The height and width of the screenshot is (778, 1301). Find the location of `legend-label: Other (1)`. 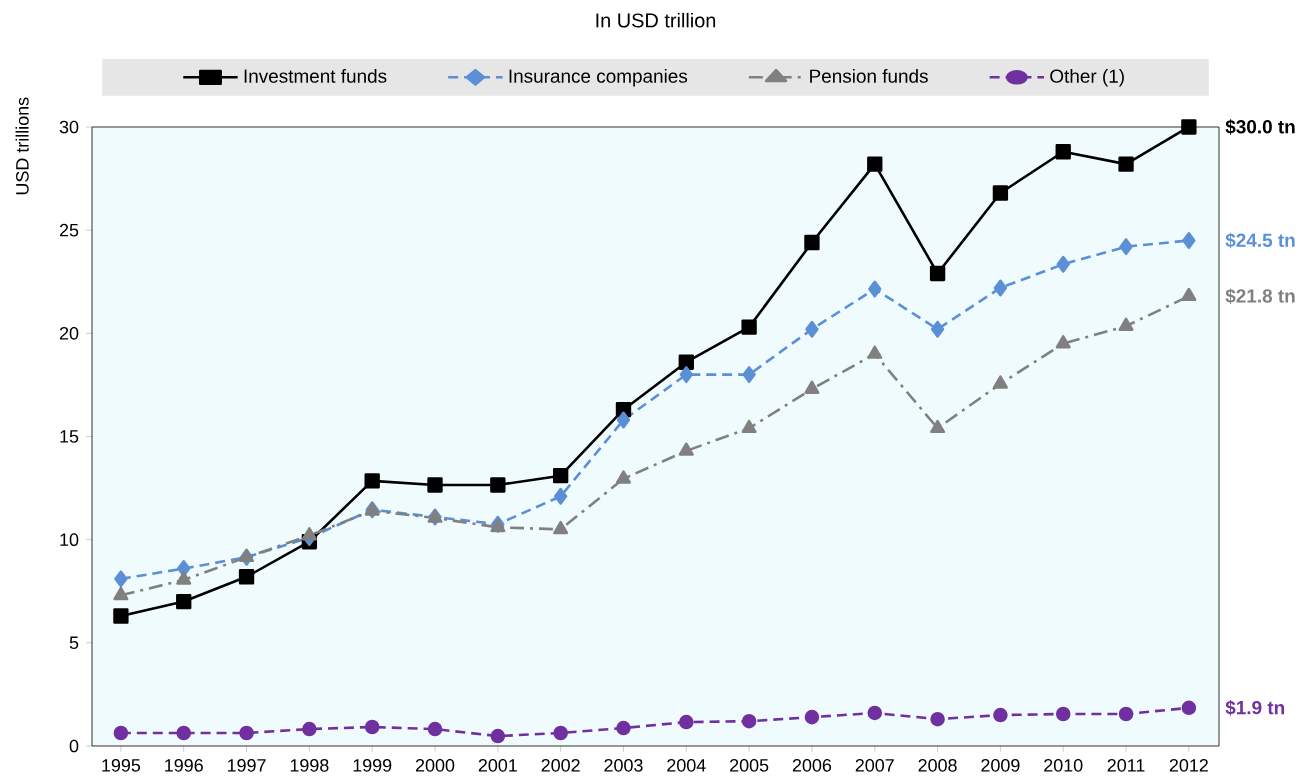

legend-label: Other (1) is located at coordinates (1087, 77).